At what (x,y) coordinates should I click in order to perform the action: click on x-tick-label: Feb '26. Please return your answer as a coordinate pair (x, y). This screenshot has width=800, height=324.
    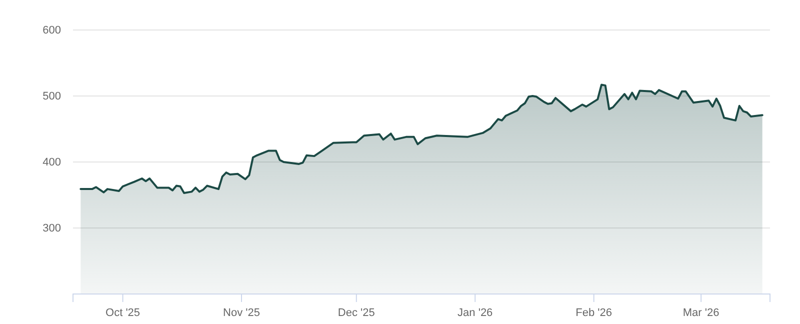
    Looking at the image, I should click on (594, 312).